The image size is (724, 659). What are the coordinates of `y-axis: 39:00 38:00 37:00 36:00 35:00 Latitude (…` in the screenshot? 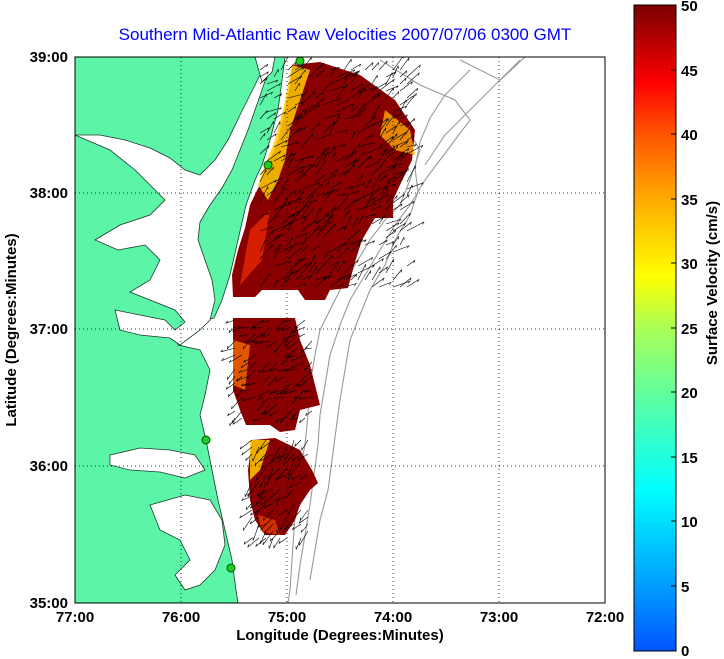 It's located at (35, 330).